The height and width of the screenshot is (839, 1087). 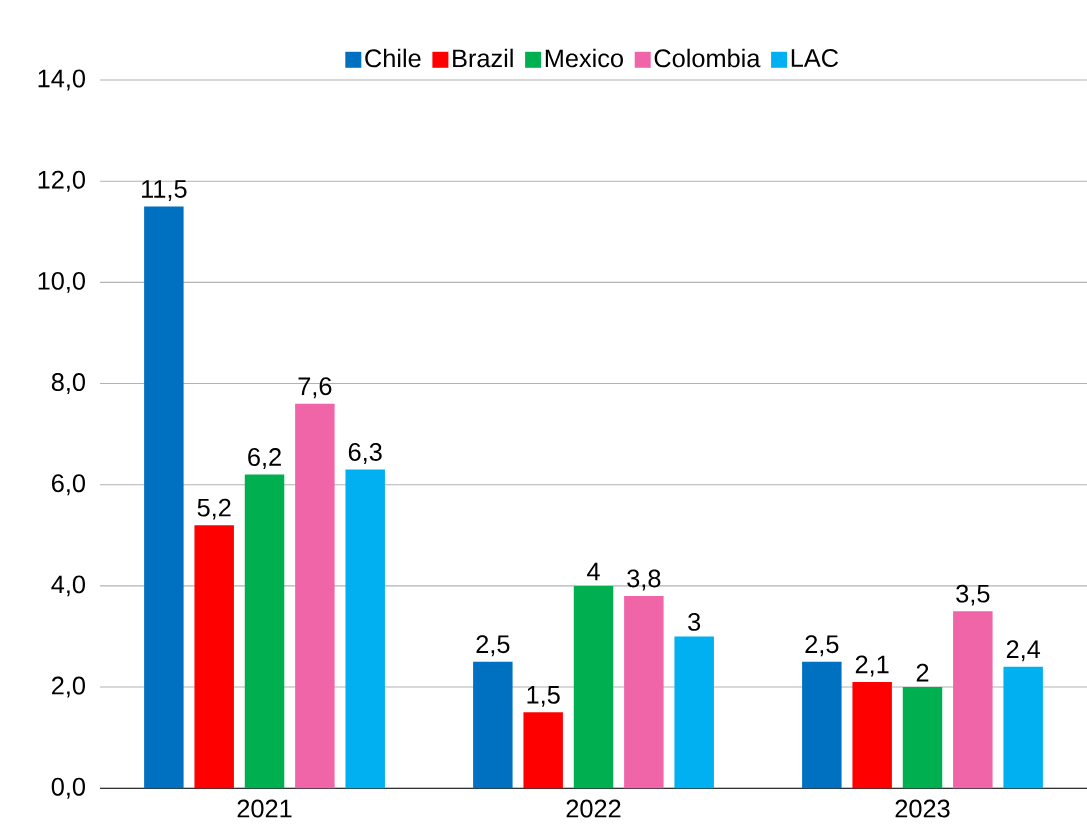 I want to click on legend-label: Colombia, so click(x=707, y=58).